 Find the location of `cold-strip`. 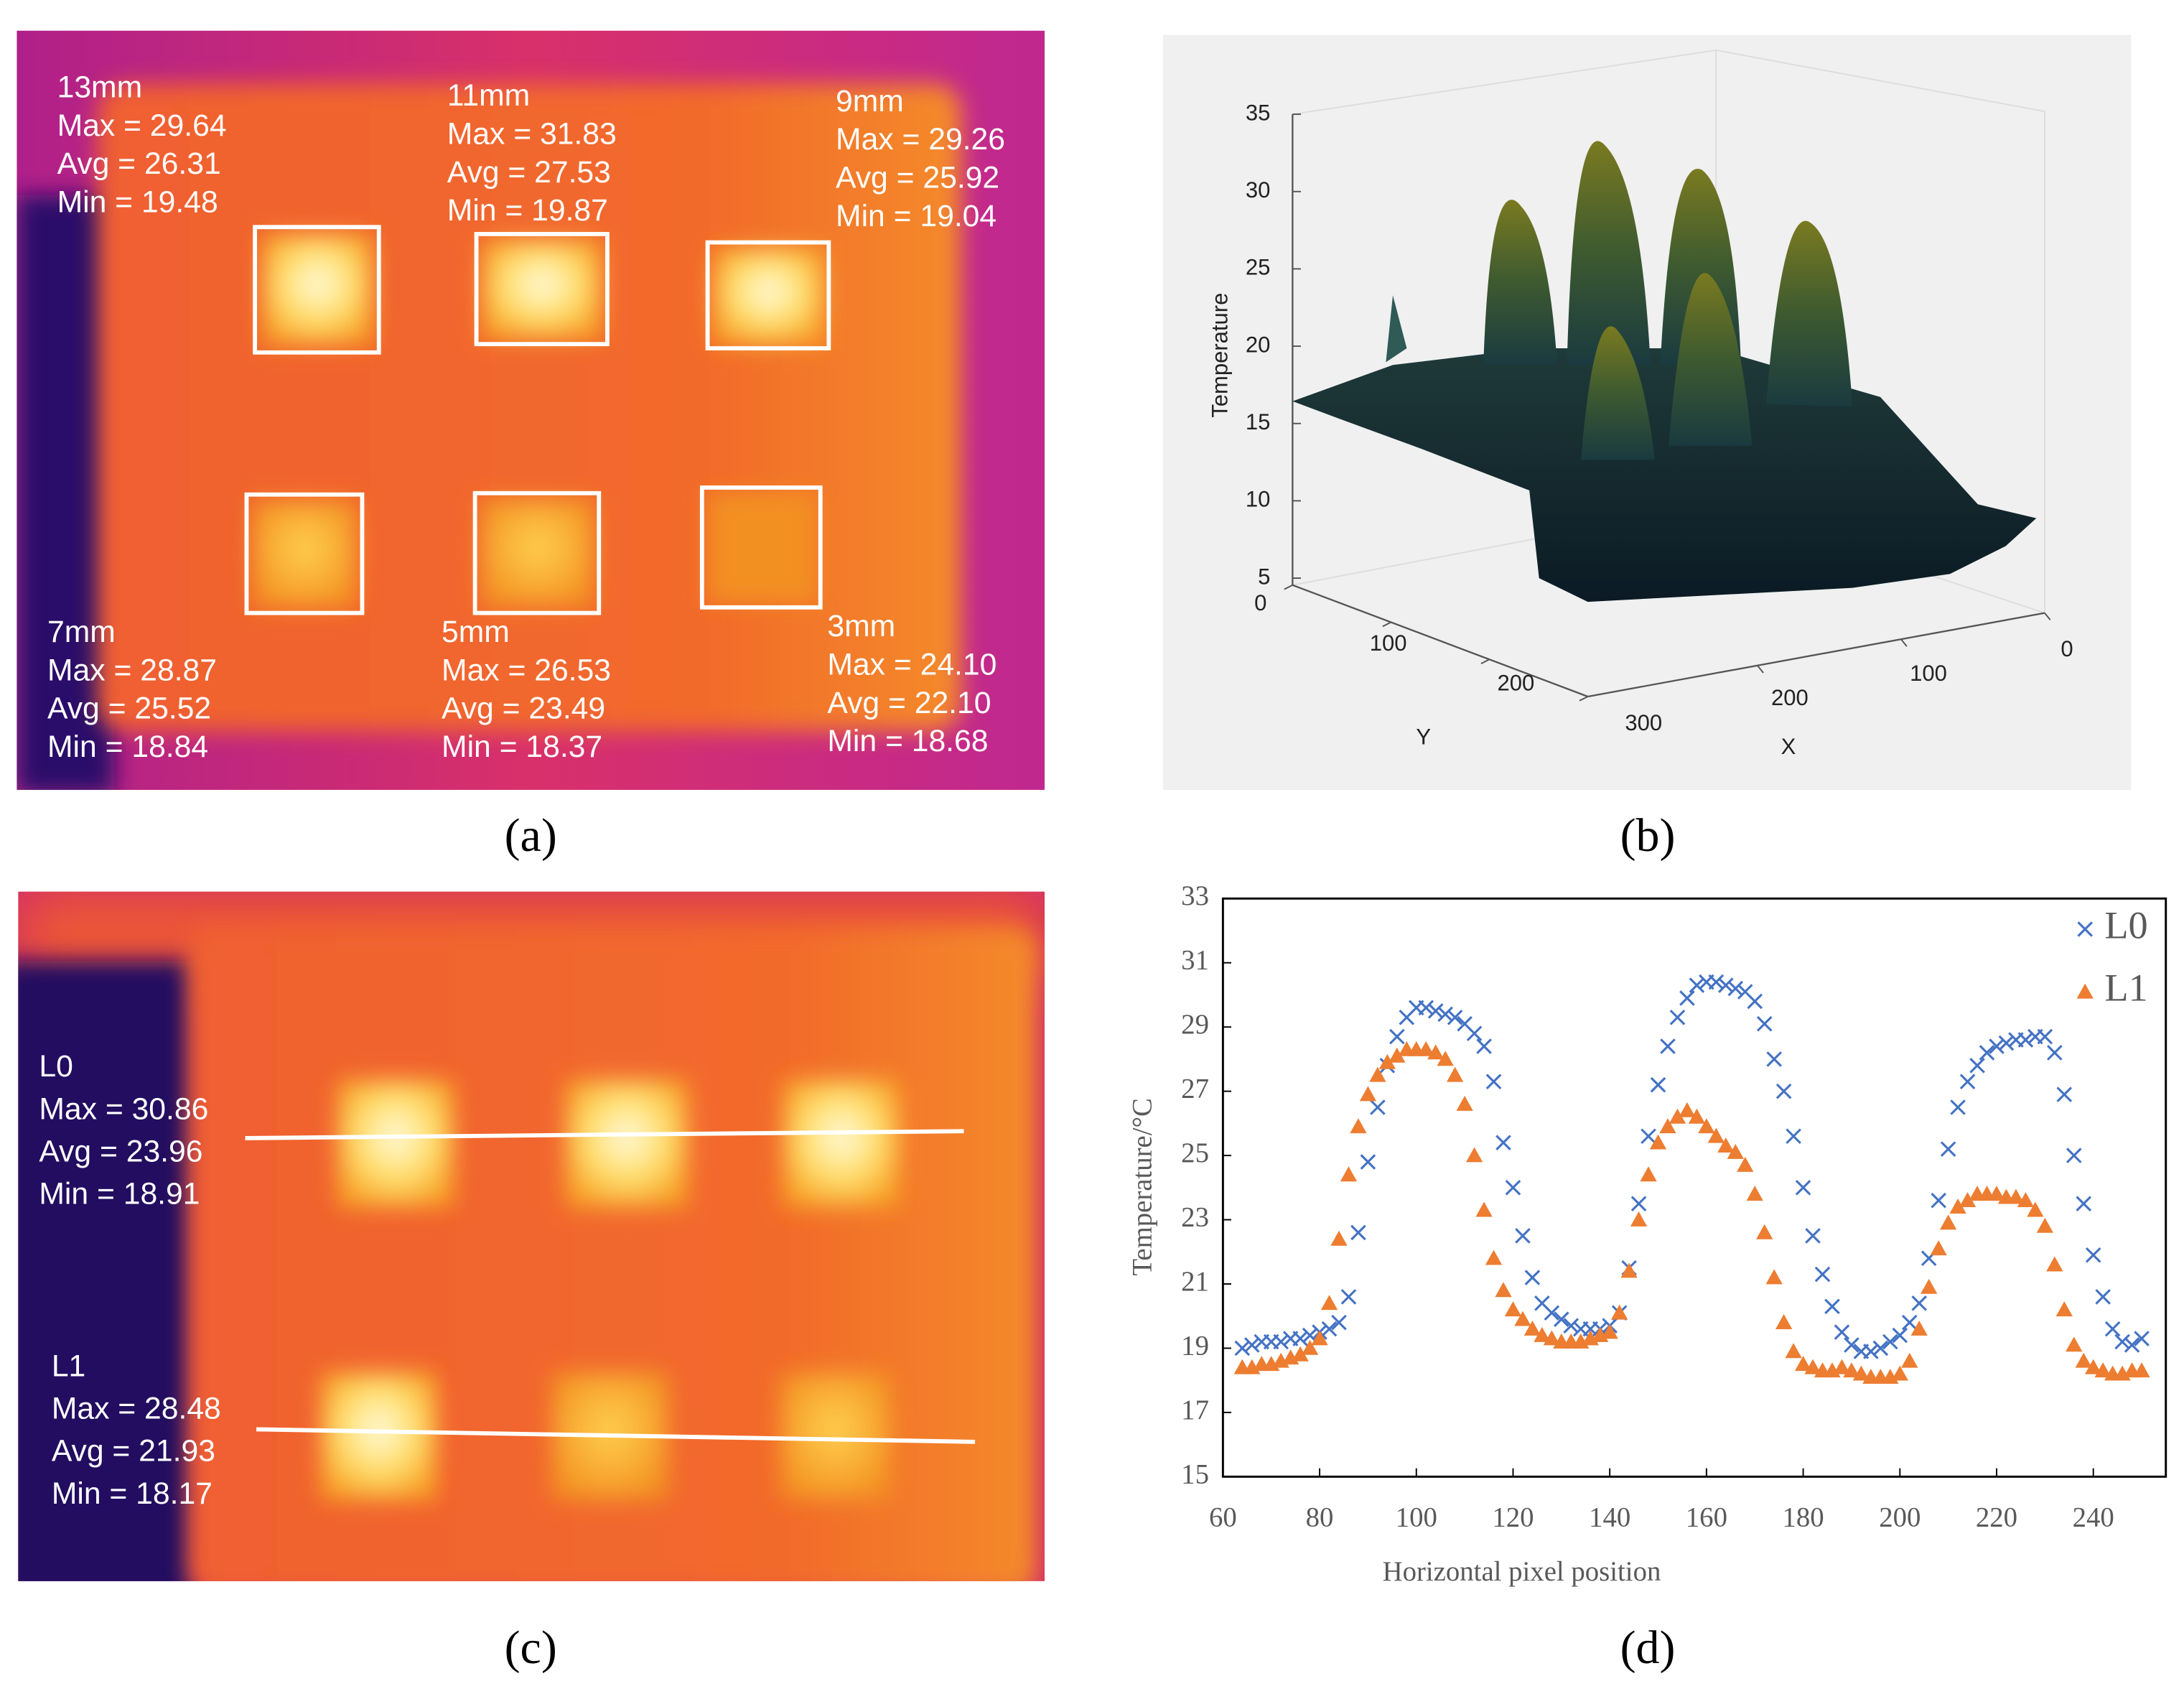

cold-strip is located at coordinates (106, 1271).